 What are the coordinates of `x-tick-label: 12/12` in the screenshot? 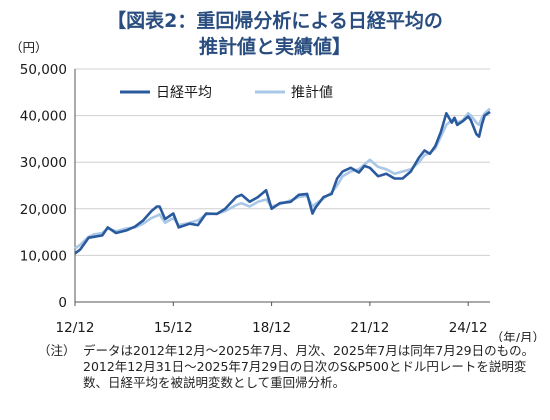 It's located at (75, 328).